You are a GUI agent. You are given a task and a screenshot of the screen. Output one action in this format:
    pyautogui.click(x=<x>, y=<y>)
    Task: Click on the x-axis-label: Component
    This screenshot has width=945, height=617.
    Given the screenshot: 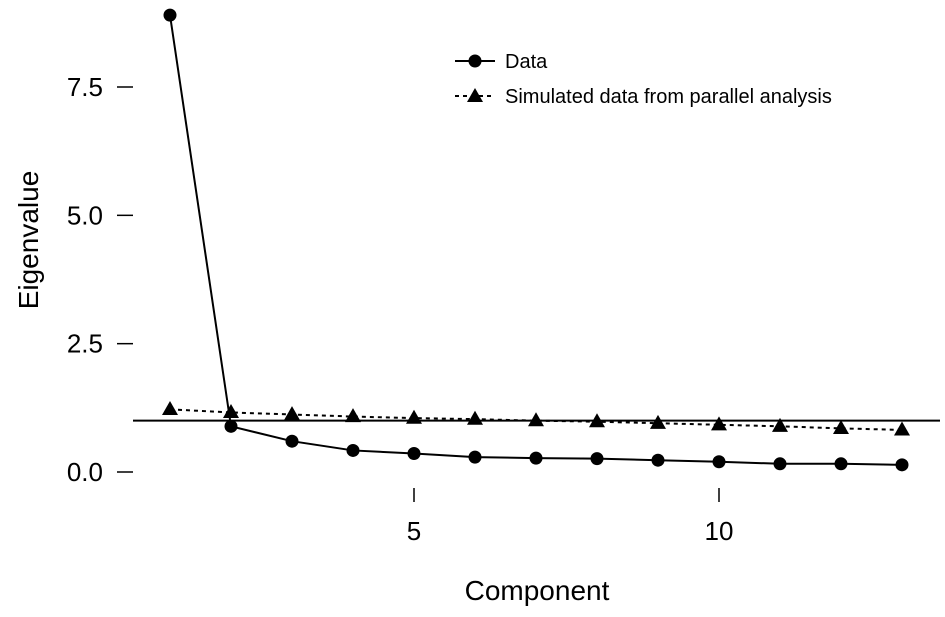 What is the action you would take?
    pyautogui.click(x=537, y=590)
    